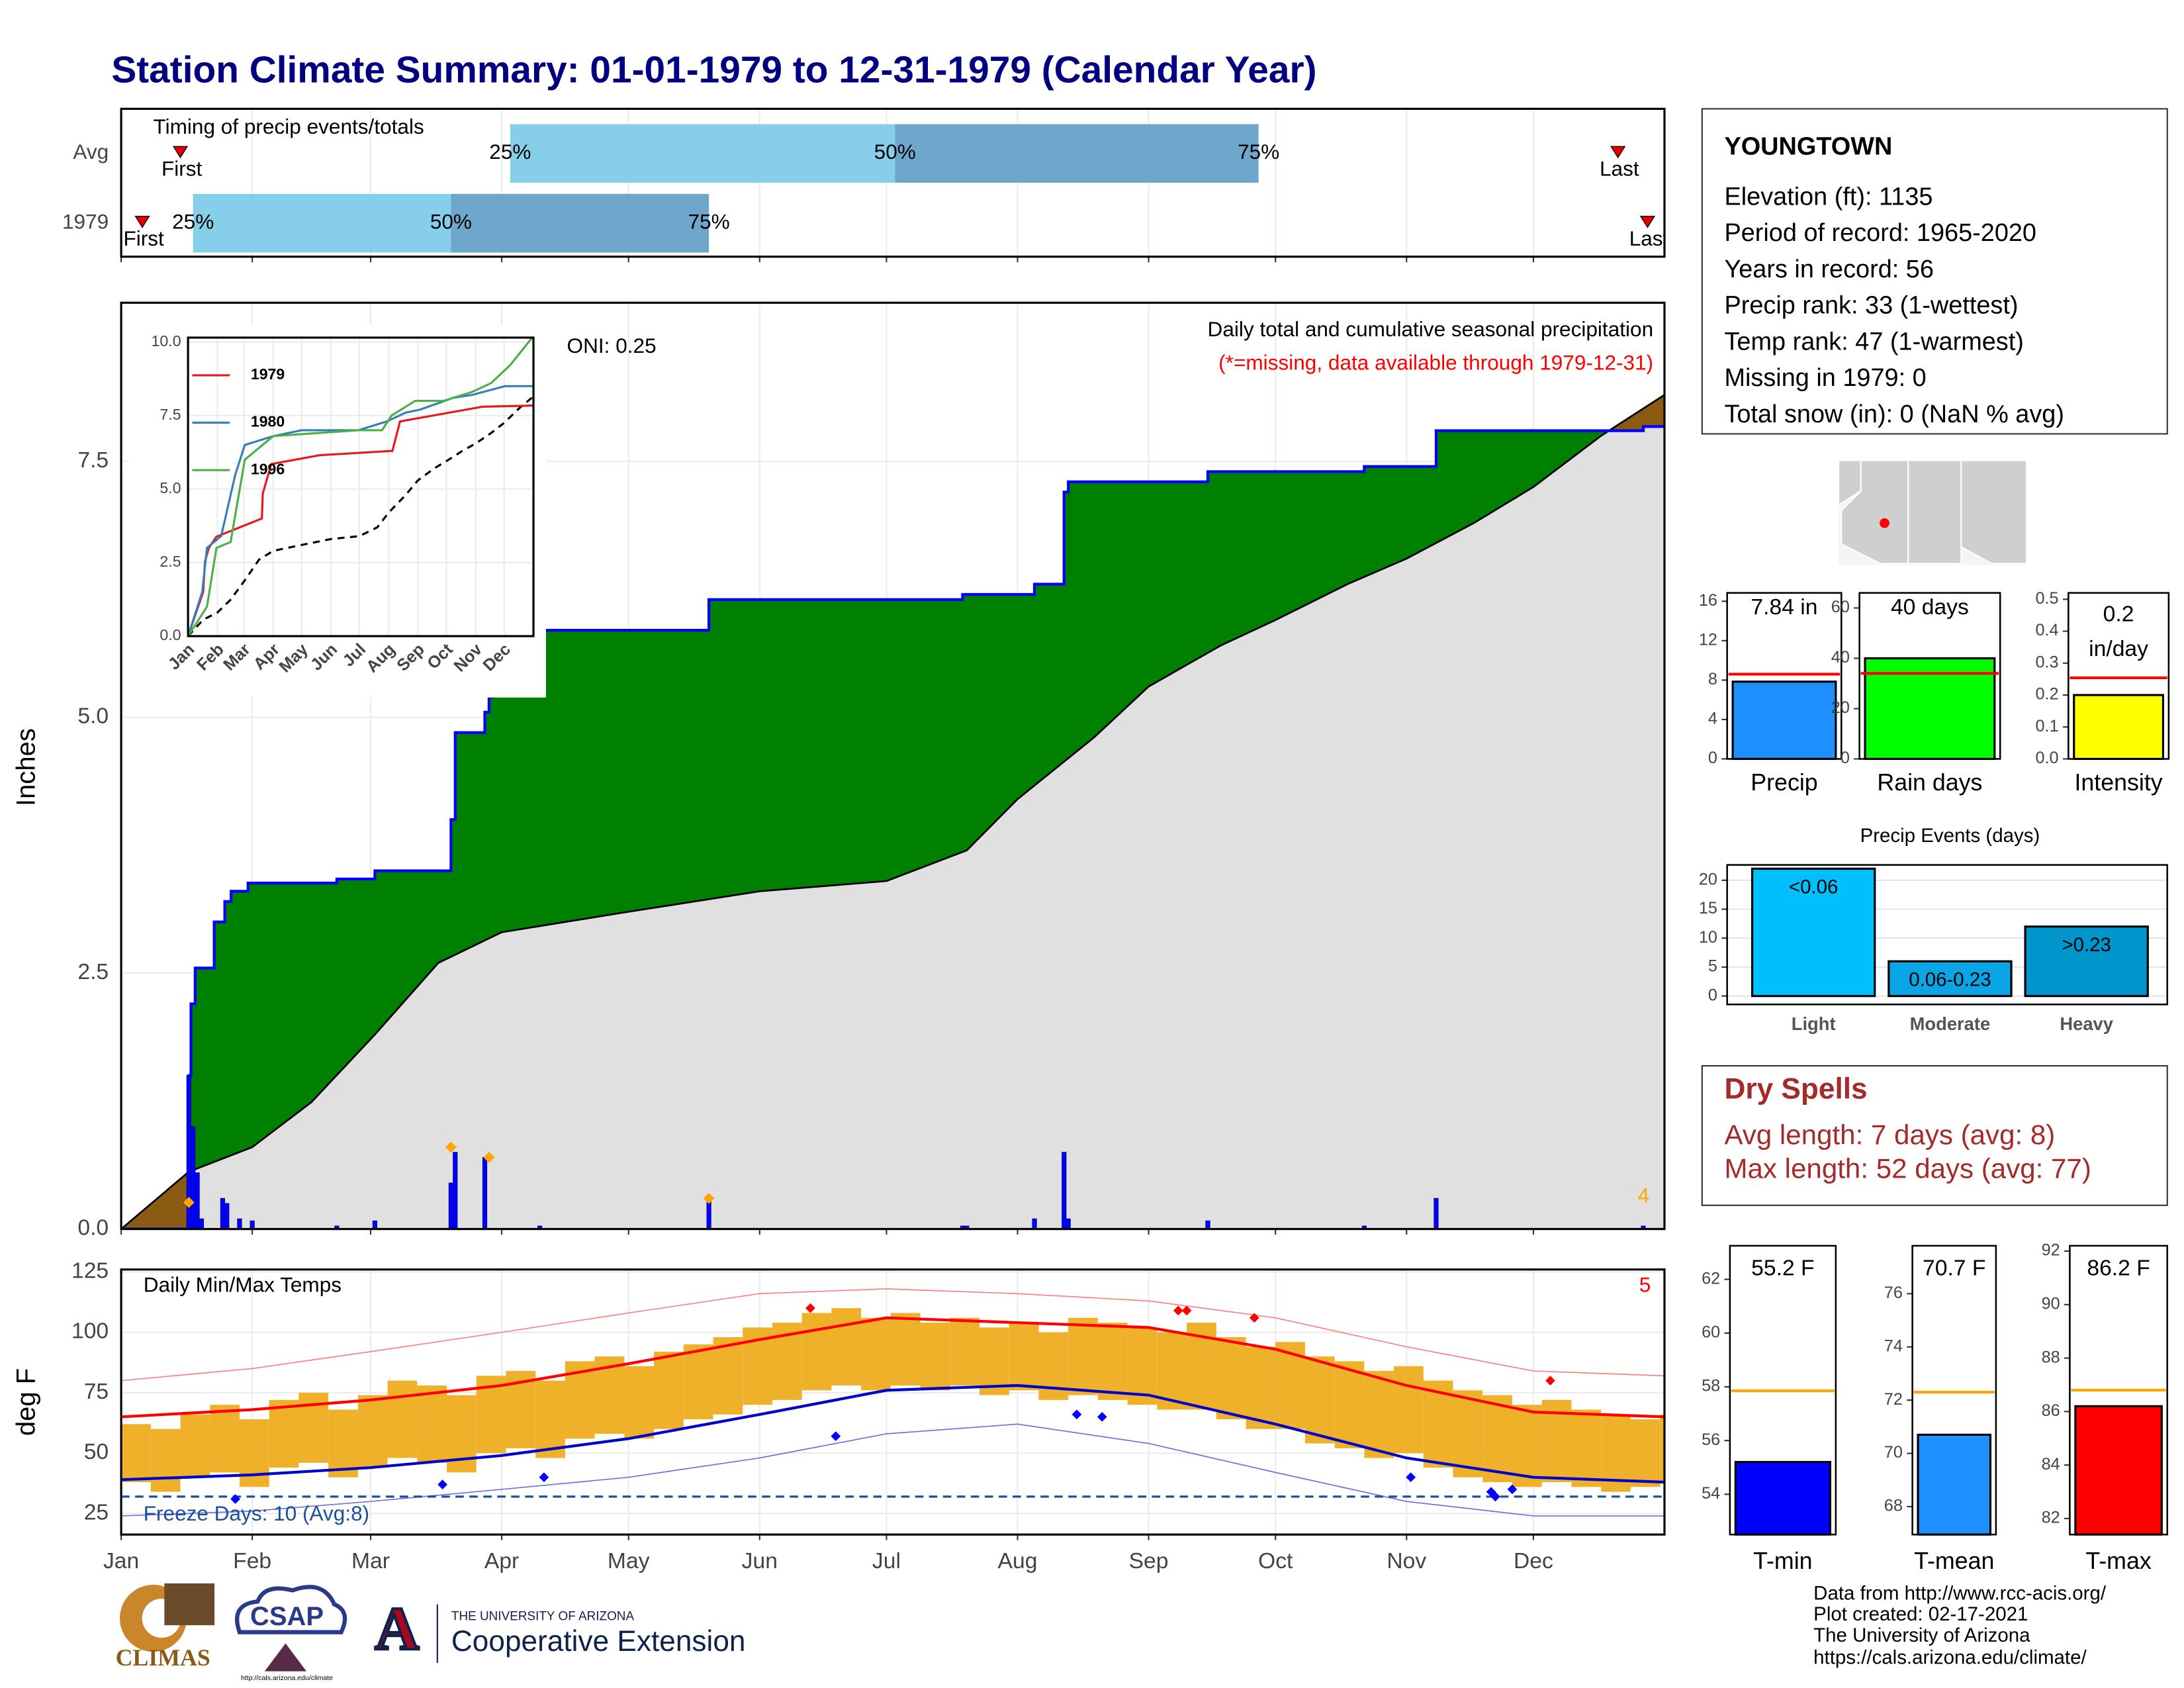 The width and height of the screenshot is (2184, 1688). Describe the element at coordinates (1929, 782) in the screenshot. I see `category-label: Rain days` at that location.